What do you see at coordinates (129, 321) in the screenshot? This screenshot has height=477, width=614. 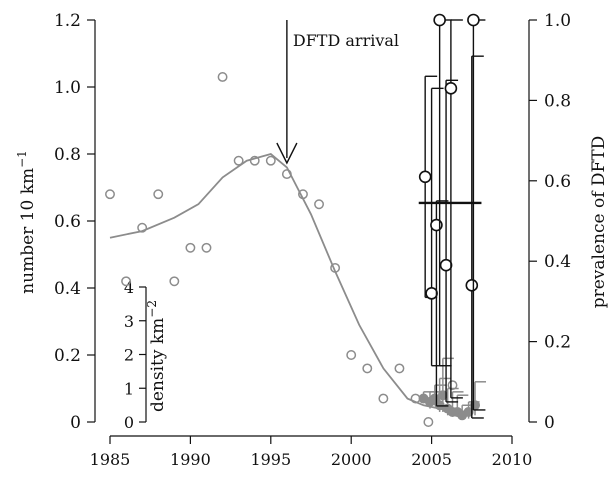 I see `inset-tick-label: 3` at bounding box center [129, 321].